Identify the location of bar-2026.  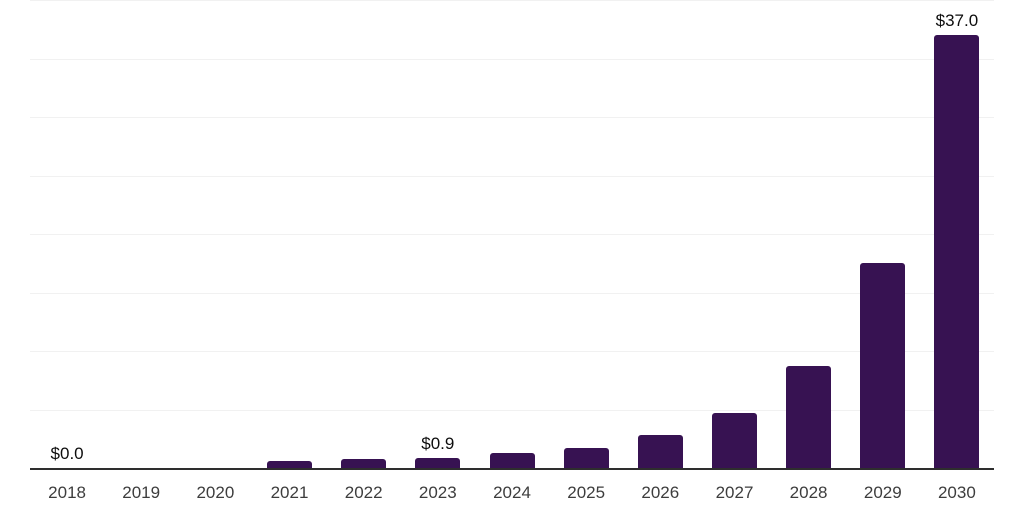
(660, 451).